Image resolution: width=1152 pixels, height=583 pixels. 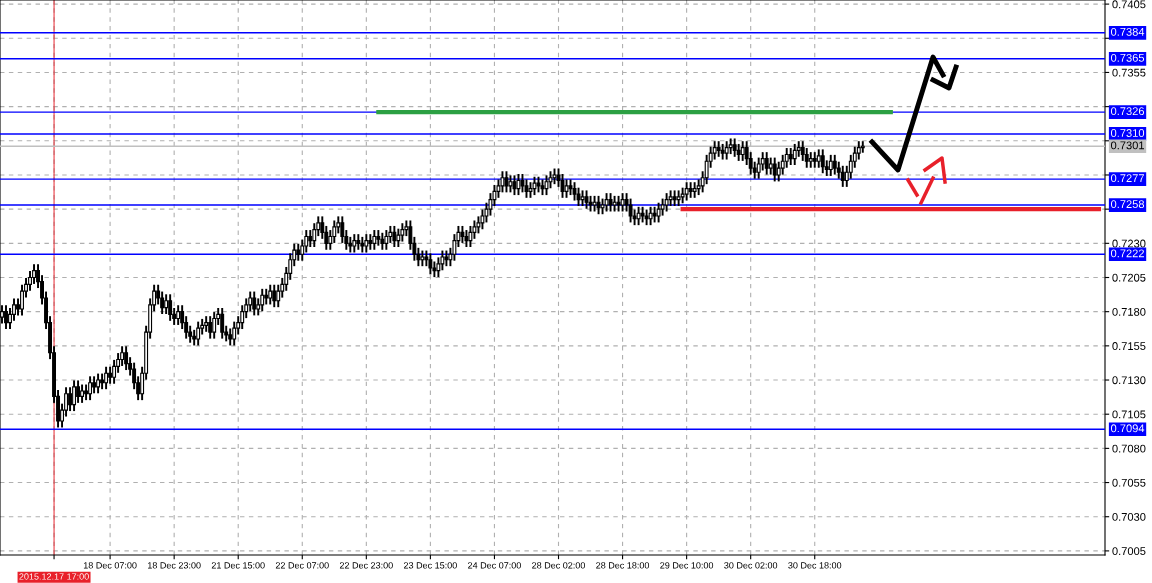 I want to click on ref-line-label: 0.7258, so click(x=1127, y=204).